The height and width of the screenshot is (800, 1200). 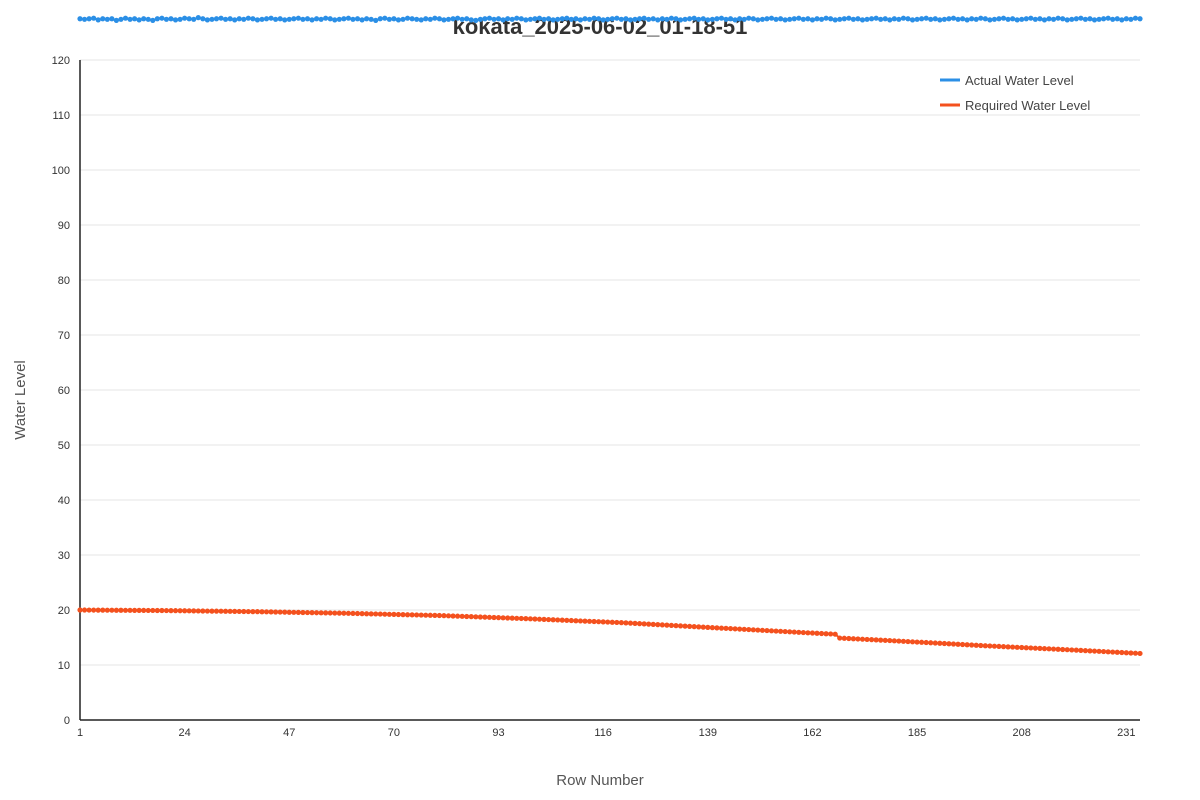 What do you see at coordinates (64, 501) in the screenshot?
I see `y-tick-40: 40` at bounding box center [64, 501].